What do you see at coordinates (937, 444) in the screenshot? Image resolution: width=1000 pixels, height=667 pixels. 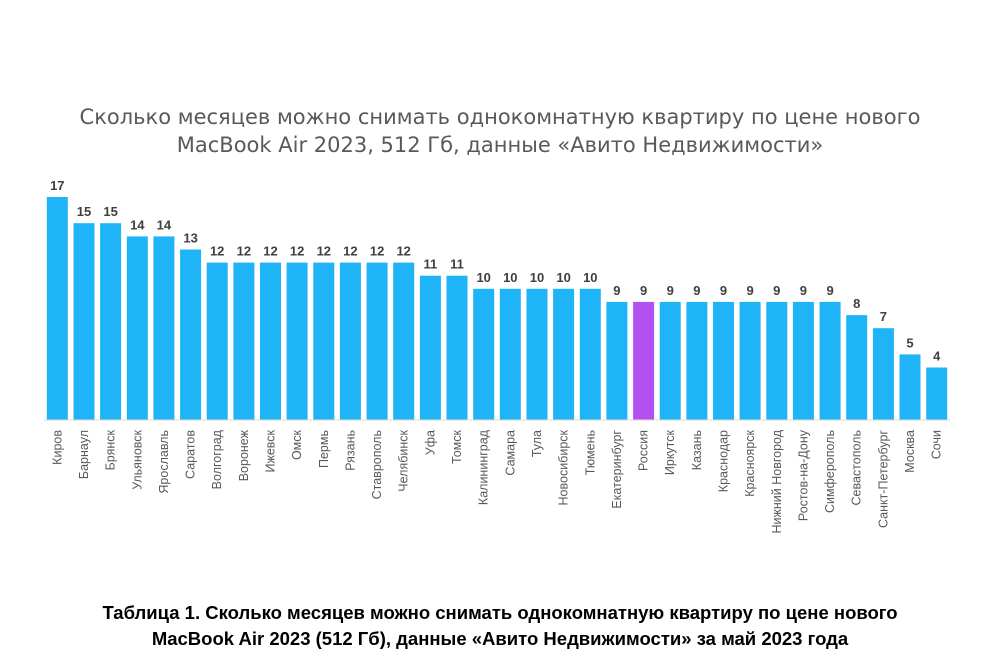 I see `category-label-сочи: Сочи` at bounding box center [937, 444].